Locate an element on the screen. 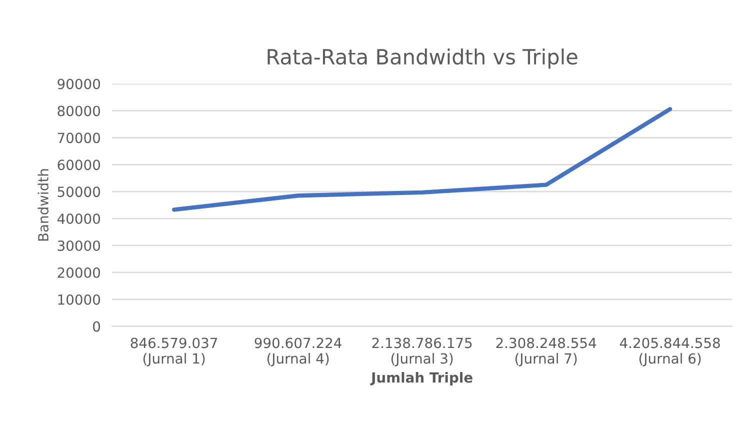 Image resolution: width=747 pixels, height=441 pixels. chart-title: Rata-Rata Bandwidth vs Triple is located at coordinates (423, 58).